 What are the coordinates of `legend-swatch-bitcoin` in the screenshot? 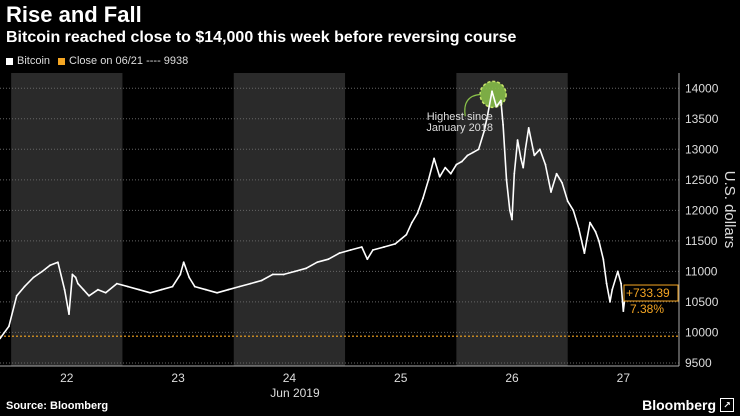 It's located at (9, 61).